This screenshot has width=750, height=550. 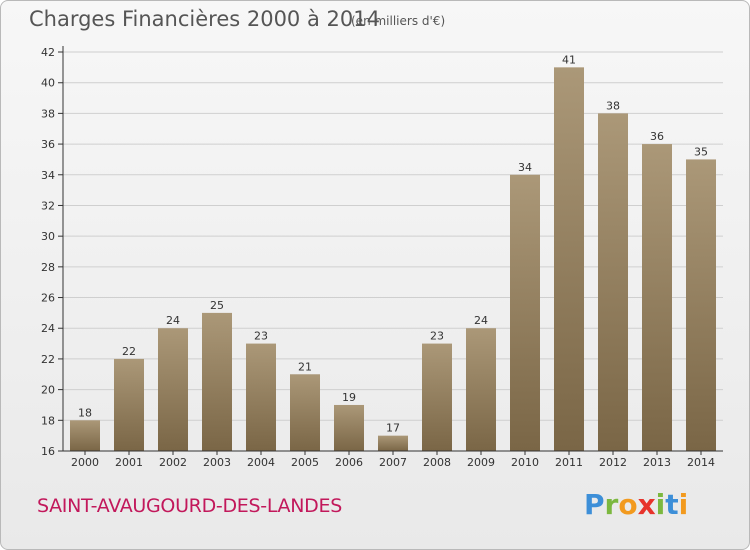 What do you see at coordinates (525, 167) in the screenshot?
I see `bar-value-label: 34` at bounding box center [525, 167].